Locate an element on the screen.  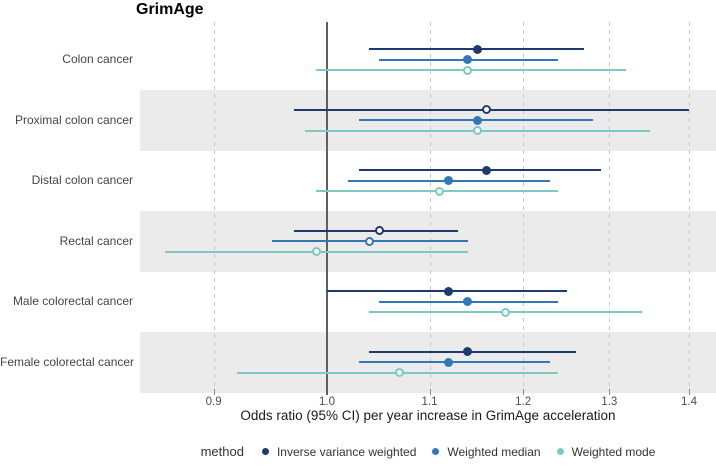
x-tick-label: 0.9 is located at coordinates (213, 402).